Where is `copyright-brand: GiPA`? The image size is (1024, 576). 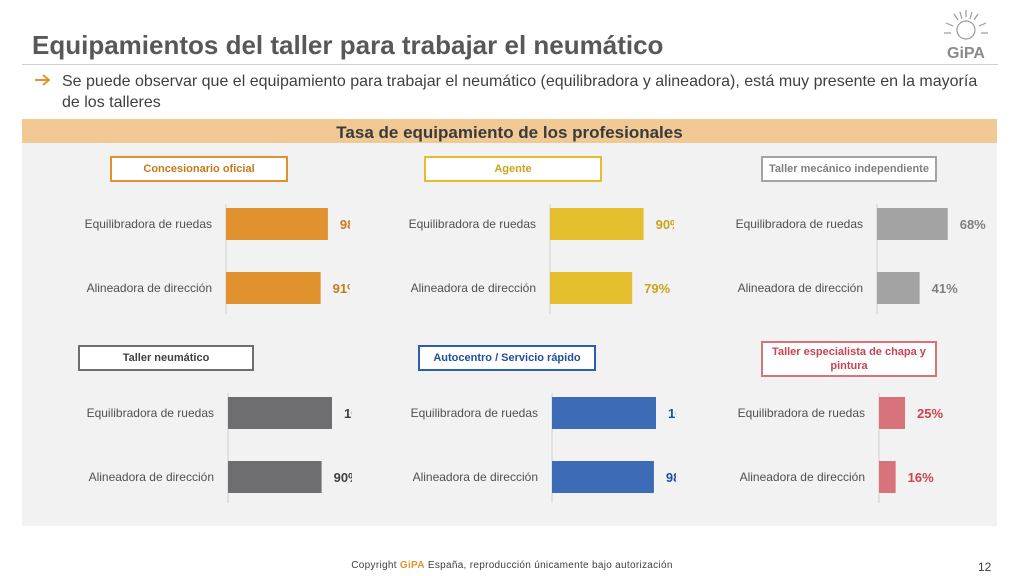
copyright-brand: GiPA is located at coordinates (412, 565).